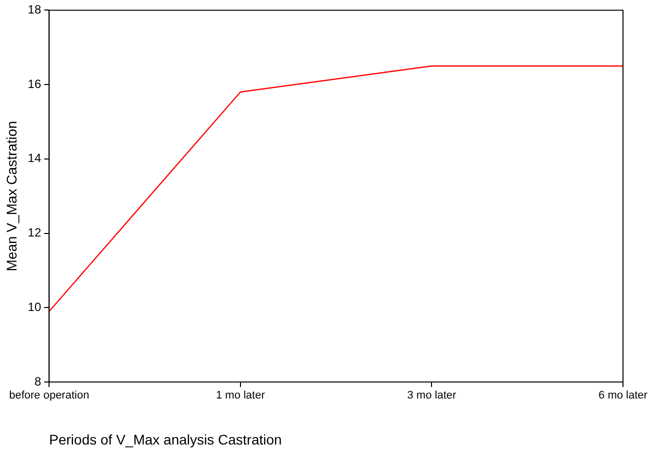 Image resolution: width=653 pixels, height=453 pixels. What do you see at coordinates (241, 396) in the screenshot?
I see `x-tick-label: 1 mo later` at bounding box center [241, 396].